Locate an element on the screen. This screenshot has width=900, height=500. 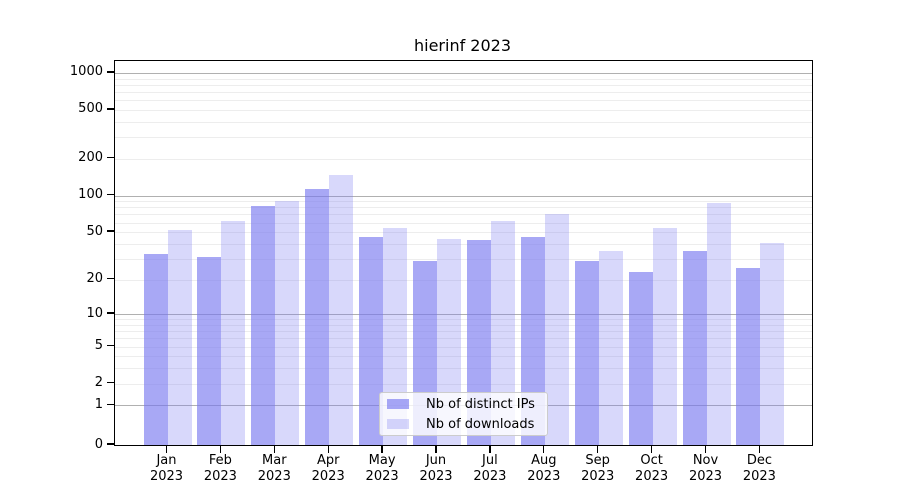
bar-downloads-oct is located at coordinates (664, 336).